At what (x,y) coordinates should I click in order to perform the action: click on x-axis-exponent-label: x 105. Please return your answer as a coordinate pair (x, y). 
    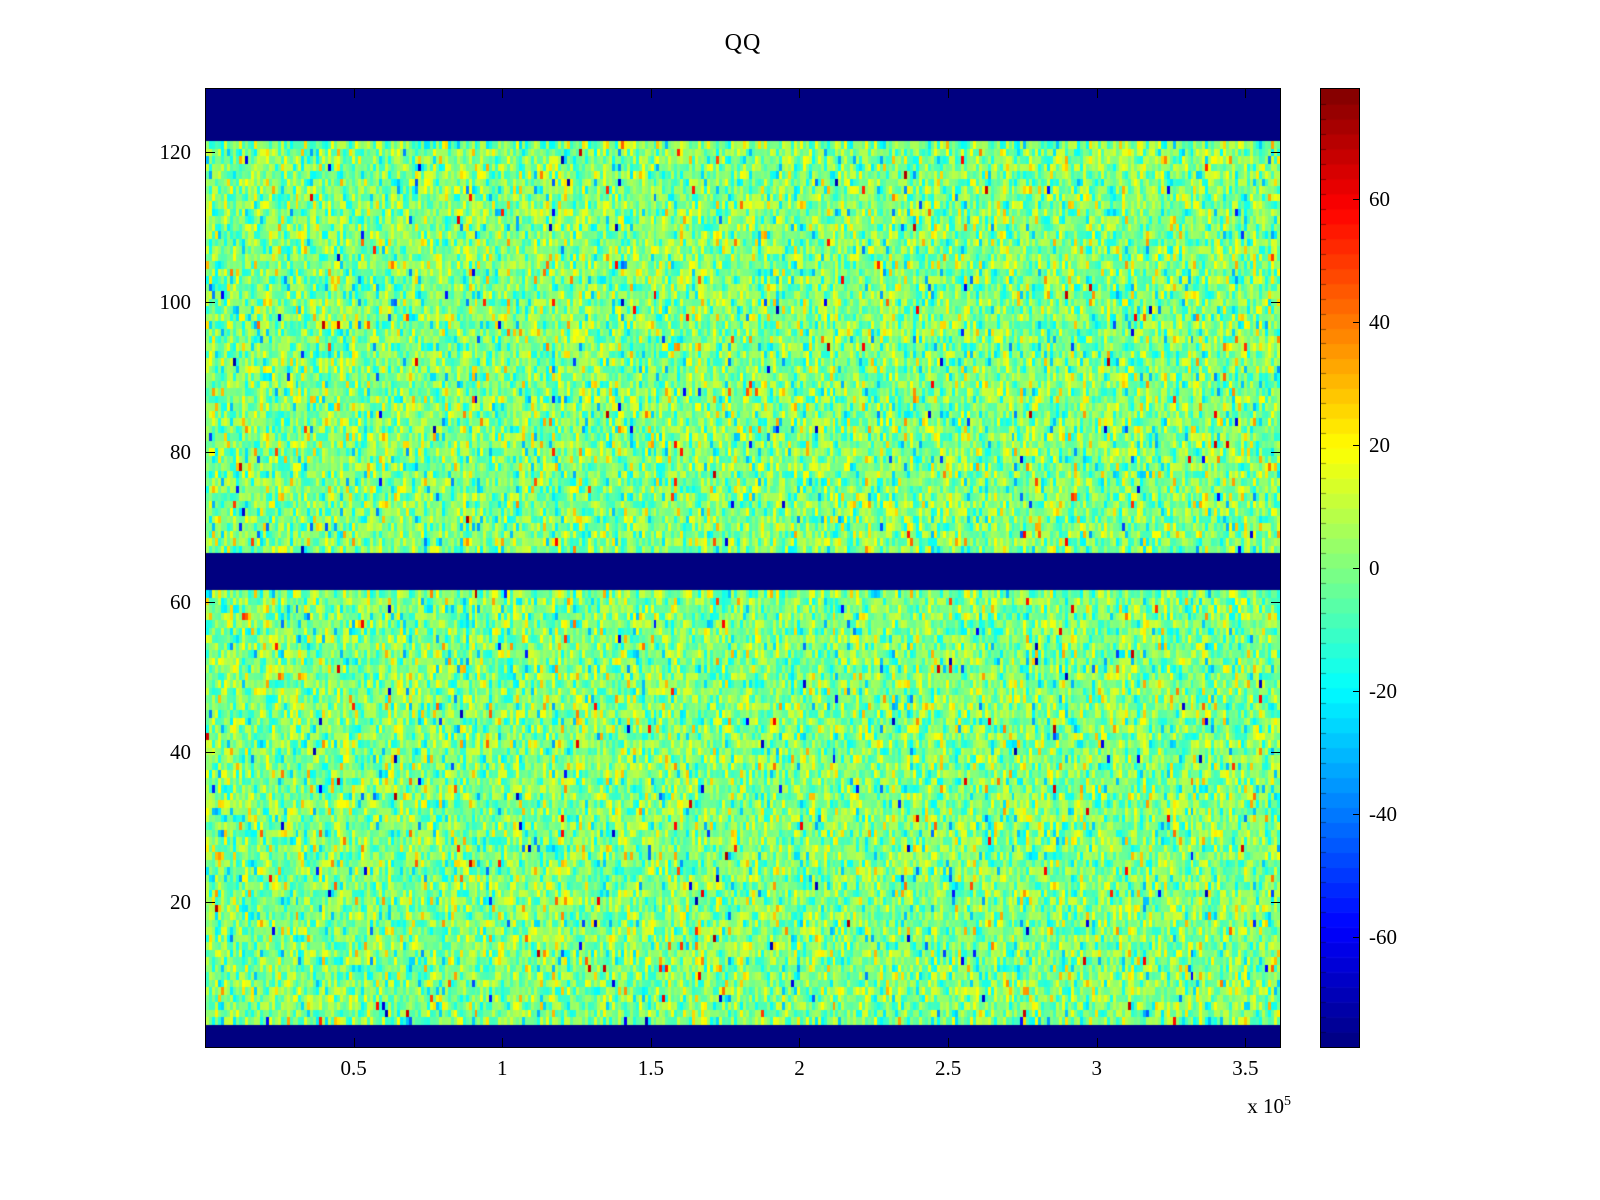
    Looking at the image, I should click on (1236, 1106).